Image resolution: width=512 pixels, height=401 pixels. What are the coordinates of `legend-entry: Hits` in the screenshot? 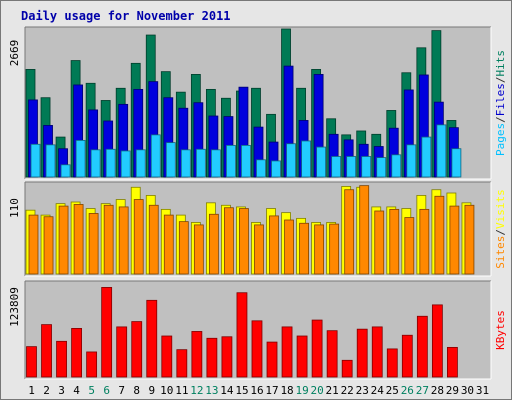 It's located at (500, 63).